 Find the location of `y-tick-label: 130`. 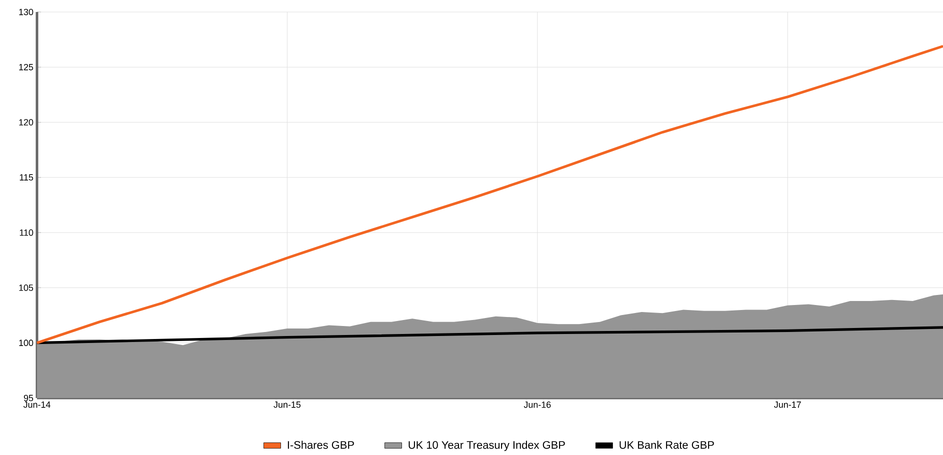

y-tick-label: 130 is located at coordinates (26, 12).